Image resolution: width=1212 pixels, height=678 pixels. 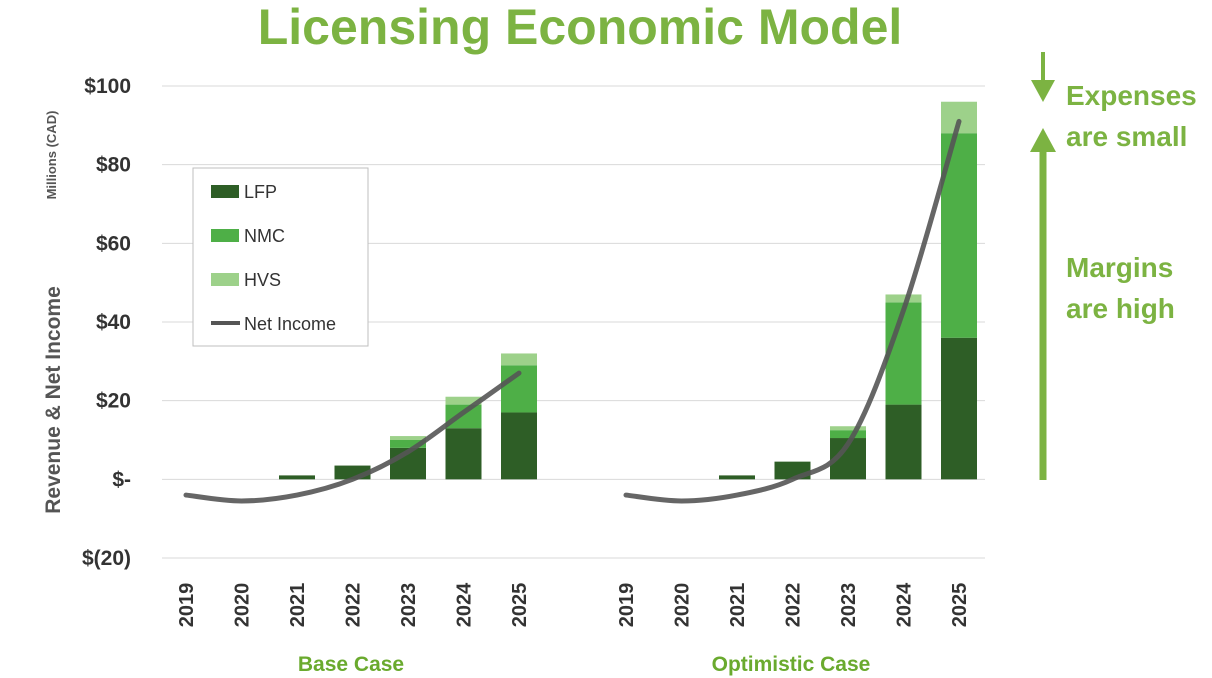 What do you see at coordinates (519, 359) in the screenshot?
I see `bar-hvs-base-case-2025` at bounding box center [519, 359].